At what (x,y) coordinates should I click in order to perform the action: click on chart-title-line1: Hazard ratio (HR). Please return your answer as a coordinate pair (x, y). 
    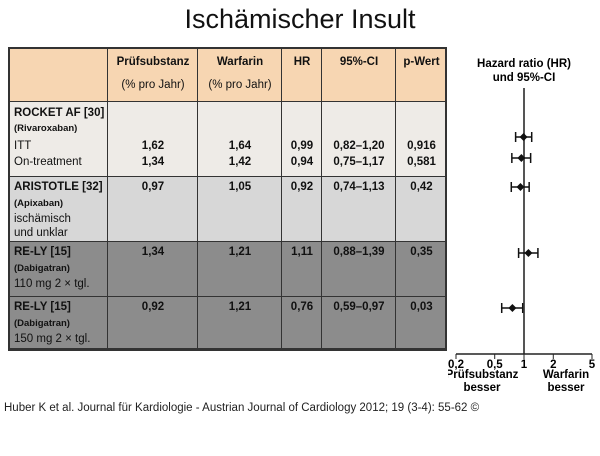
    Looking at the image, I should click on (524, 64).